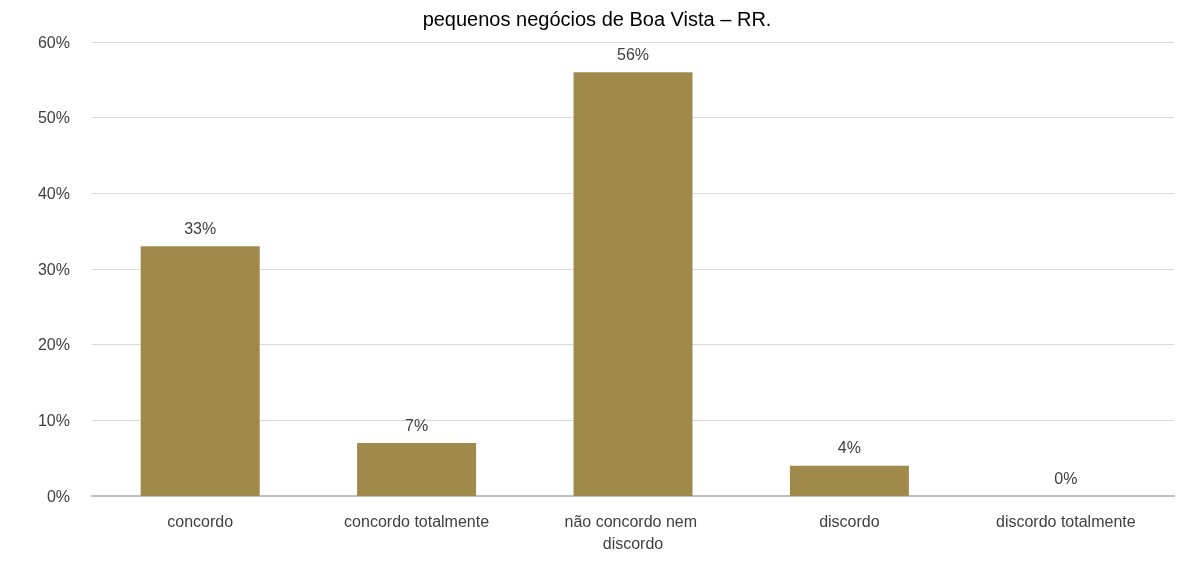  Describe the element at coordinates (597, 19) in the screenshot. I see `chart-title: pequenos negócios de Boa Vista – RR.` at that location.